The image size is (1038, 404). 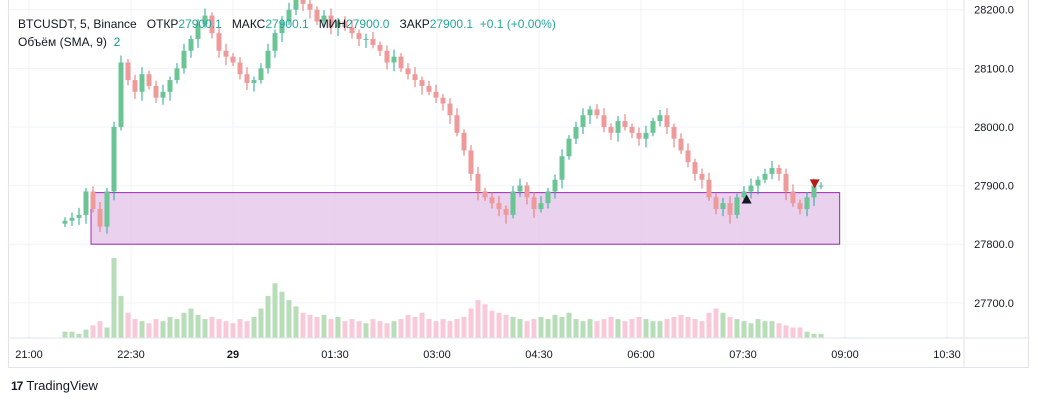 I want to click on legend-symbol: BTCUSDT, 5, Binance, so click(x=77, y=24).